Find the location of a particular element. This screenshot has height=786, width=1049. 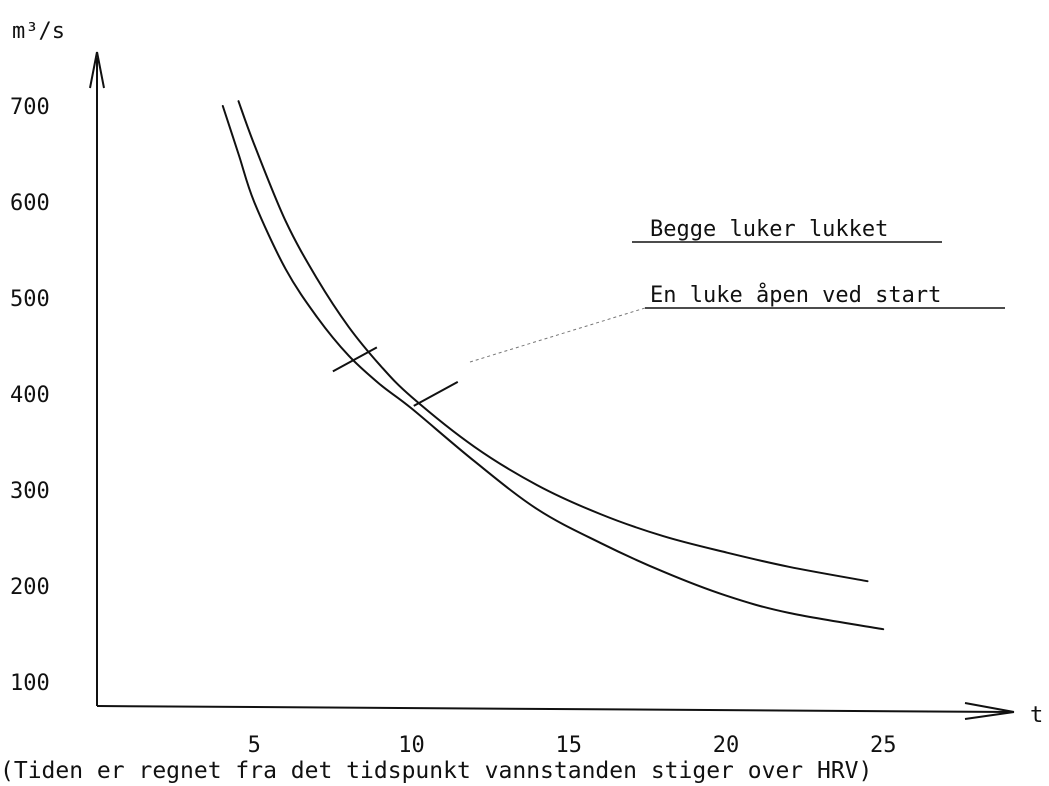

y-tick-label: 500 is located at coordinates (30, 299).